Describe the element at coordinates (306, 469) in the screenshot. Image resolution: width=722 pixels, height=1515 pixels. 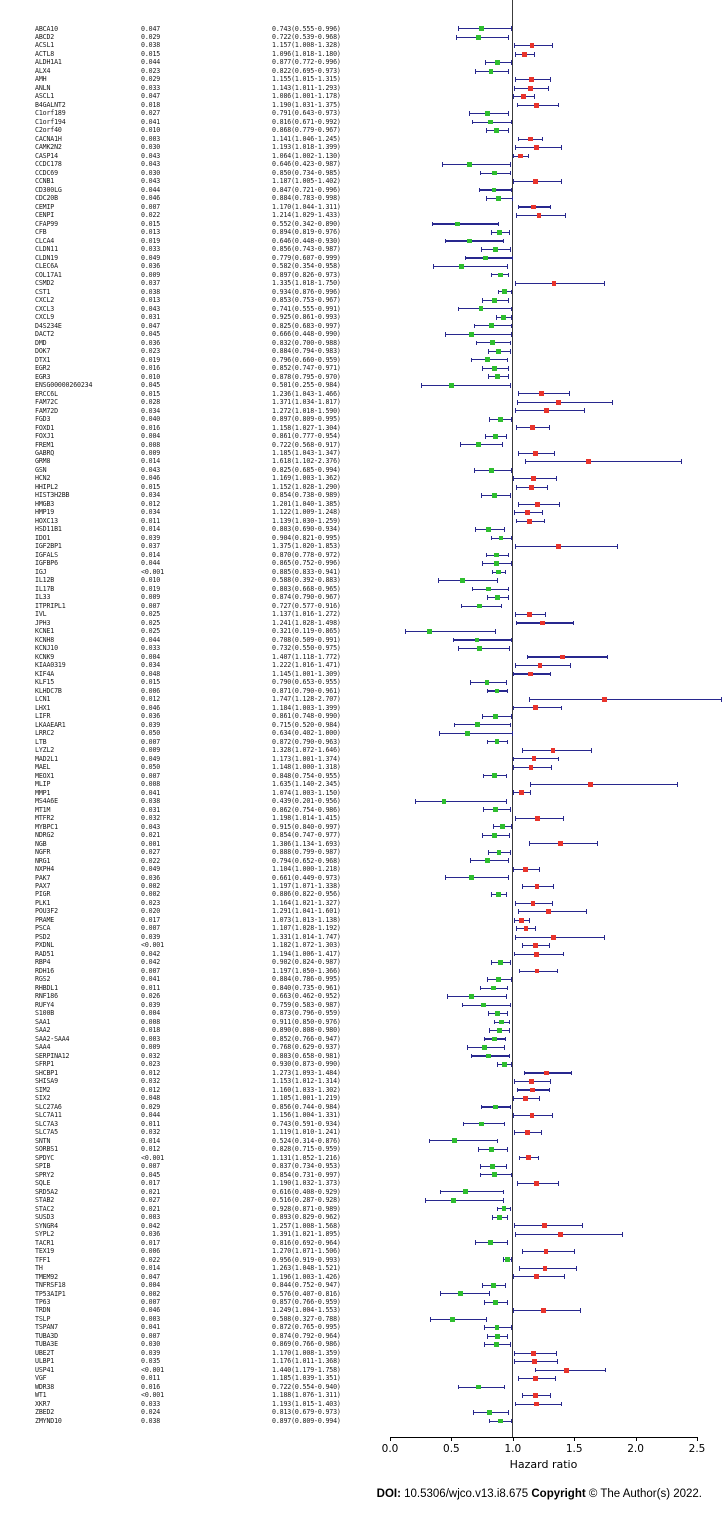
I see `hr-ci-label: 0.825(0.685-0.994)` at that location.